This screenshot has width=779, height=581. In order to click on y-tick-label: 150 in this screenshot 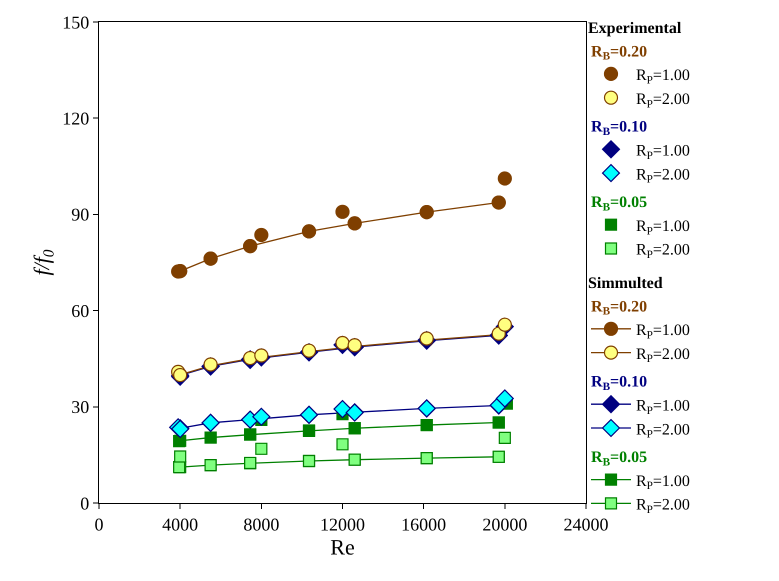, I will do `click(76, 22)`.